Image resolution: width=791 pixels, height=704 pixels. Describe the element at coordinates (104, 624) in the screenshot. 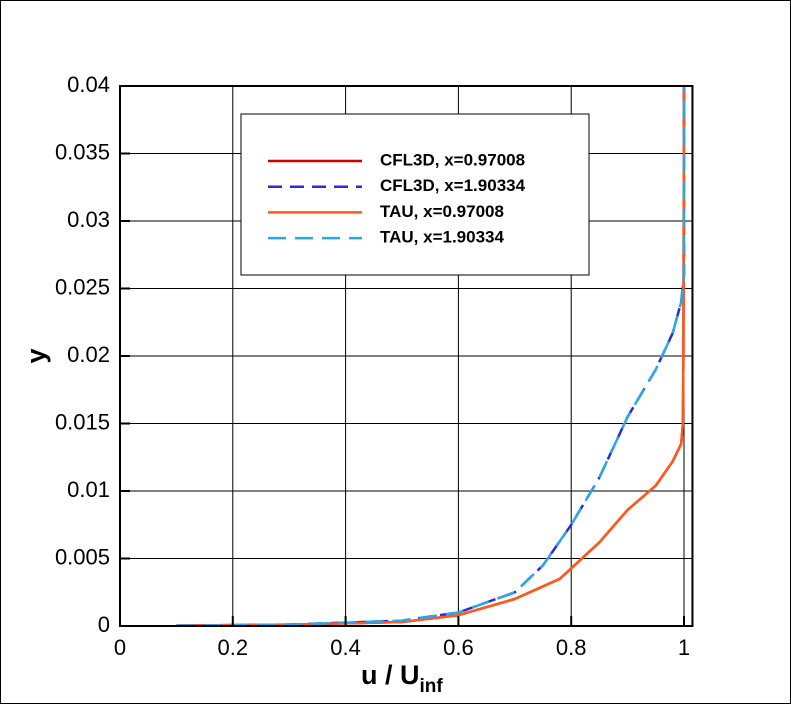

I see `y-tick-label: 0` at that location.